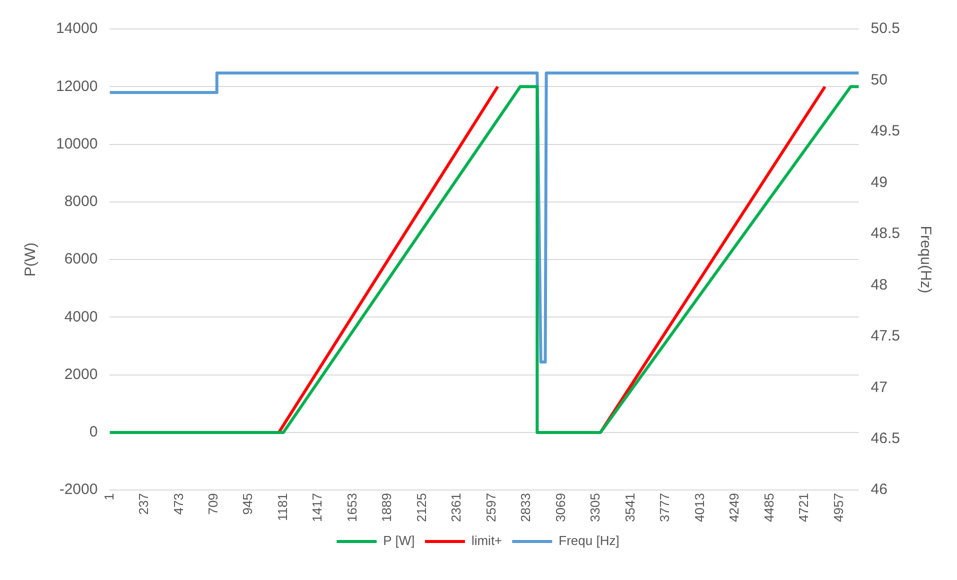 Image resolution: width=957 pixels, height=580 pixels. Describe the element at coordinates (699, 507) in the screenshot. I see `x-tick-label: 4013` at that location.